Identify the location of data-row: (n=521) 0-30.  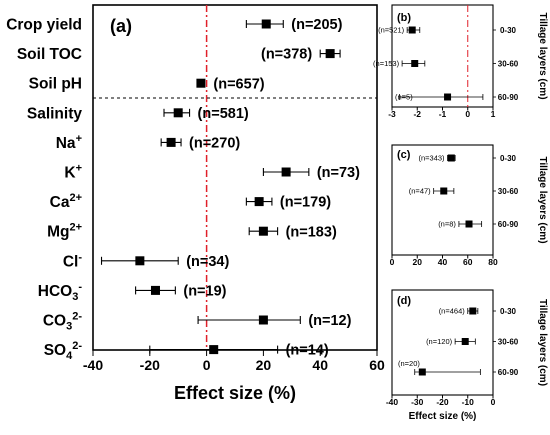
(447, 30).